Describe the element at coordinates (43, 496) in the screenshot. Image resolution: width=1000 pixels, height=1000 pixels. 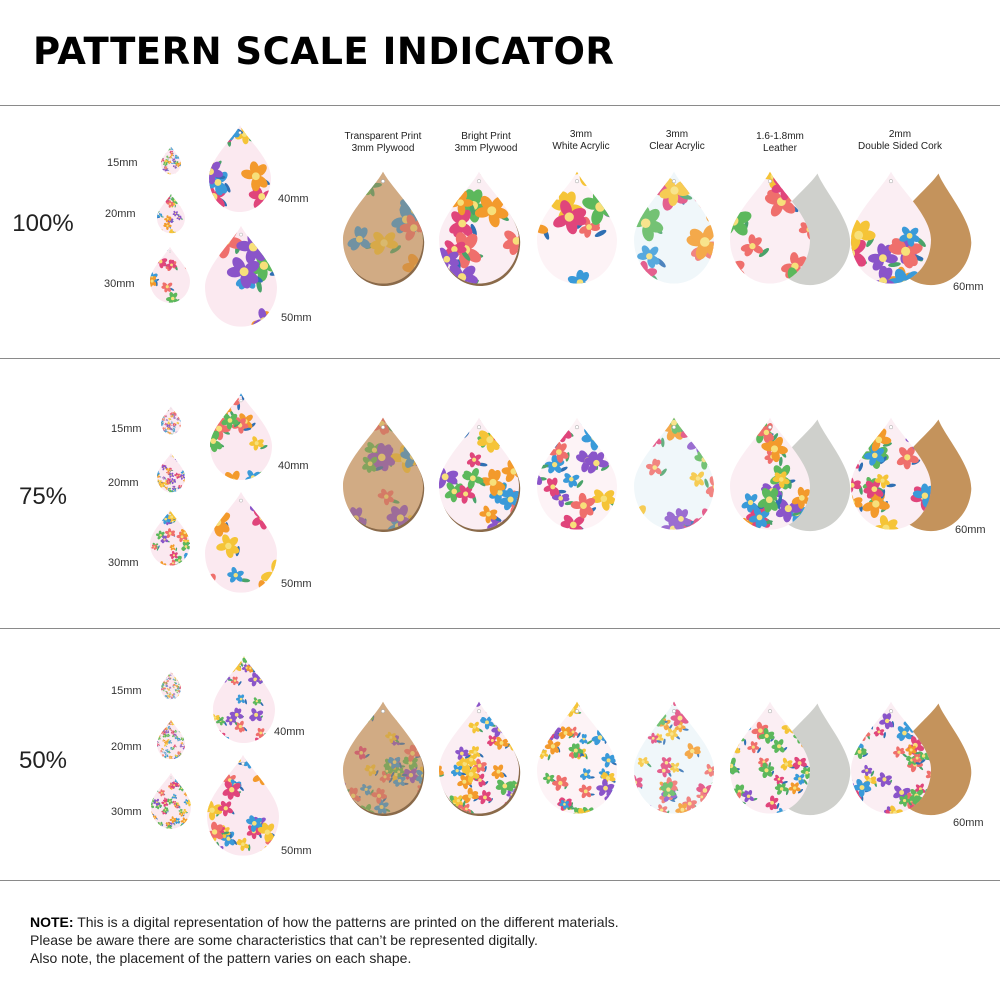
I see `scale-label: 75%` at that location.